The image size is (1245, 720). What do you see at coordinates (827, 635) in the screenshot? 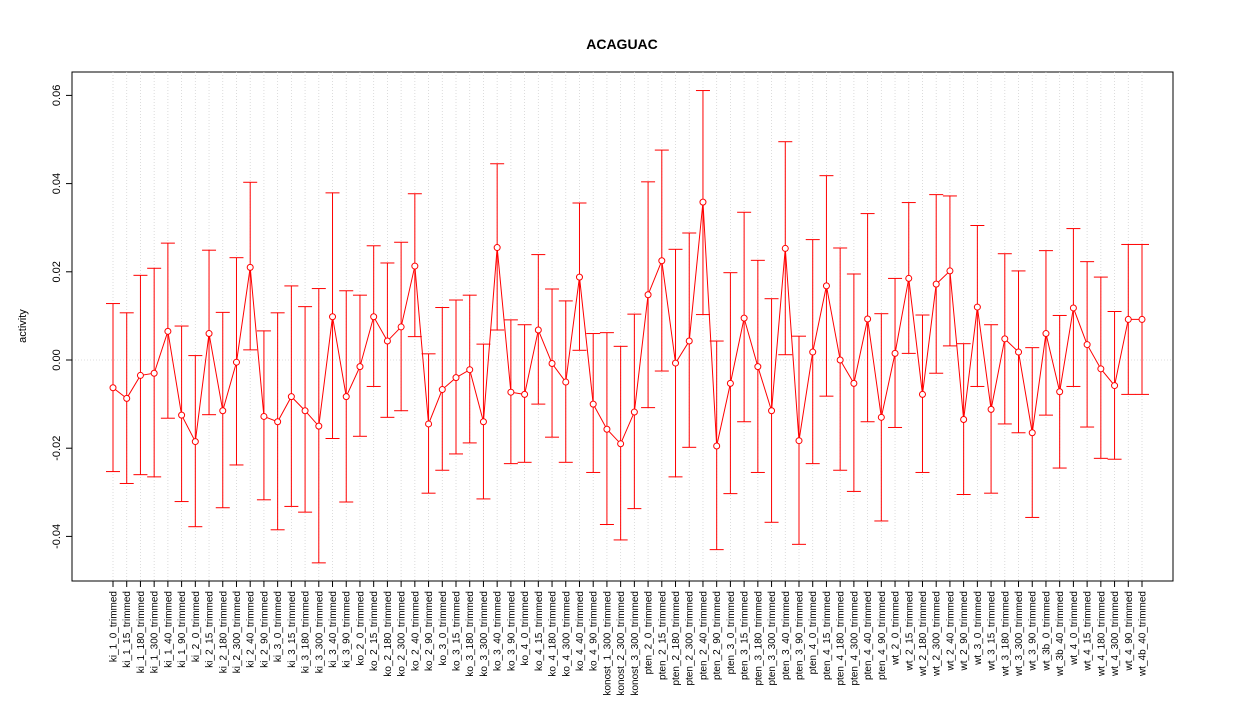
I see `x-tick-label: pten_4_15_trimmed` at bounding box center [827, 635].